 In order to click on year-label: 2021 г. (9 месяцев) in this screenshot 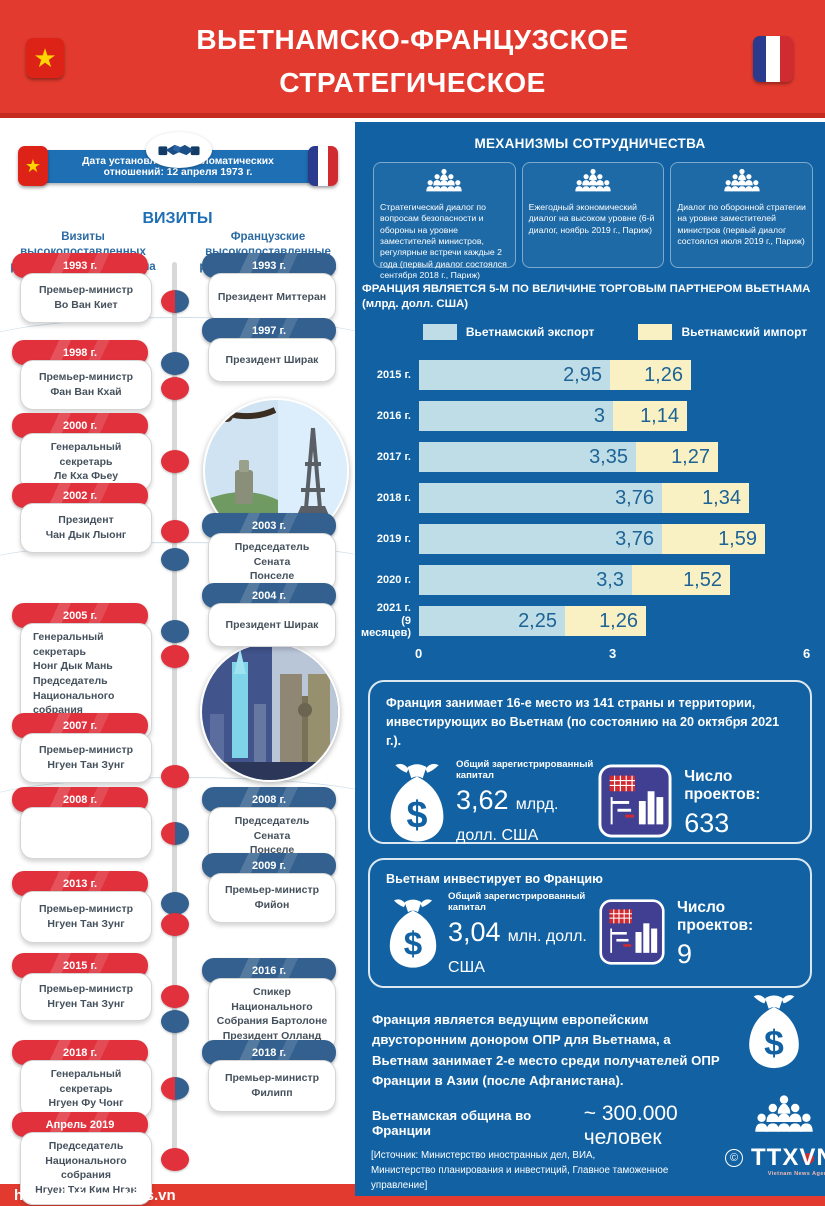, I will do `click(386, 621)`.